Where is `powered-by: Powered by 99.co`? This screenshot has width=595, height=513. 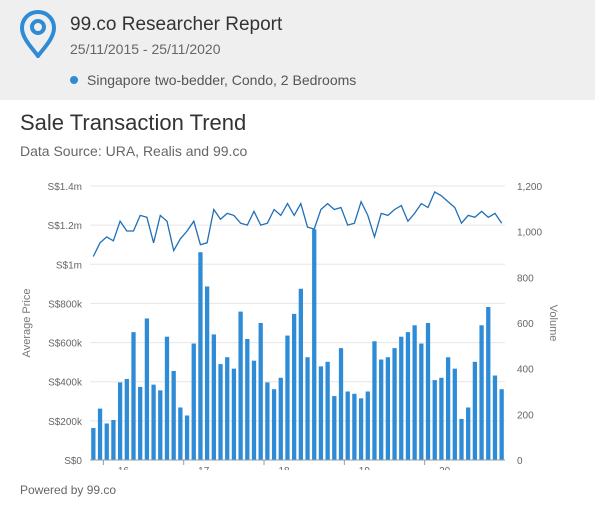 powered-by: Powered by 99.co is located at coordinates (68, 490).